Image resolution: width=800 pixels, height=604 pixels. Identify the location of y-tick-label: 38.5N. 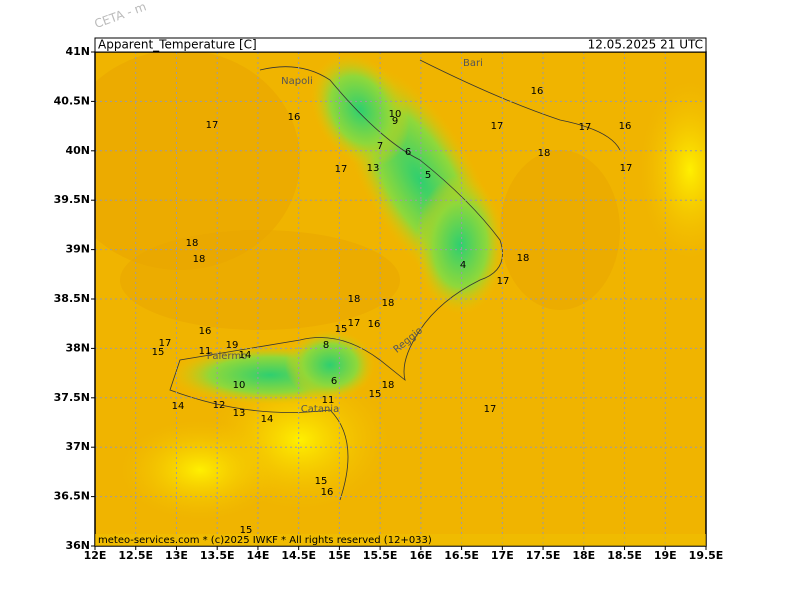
(72, 298).